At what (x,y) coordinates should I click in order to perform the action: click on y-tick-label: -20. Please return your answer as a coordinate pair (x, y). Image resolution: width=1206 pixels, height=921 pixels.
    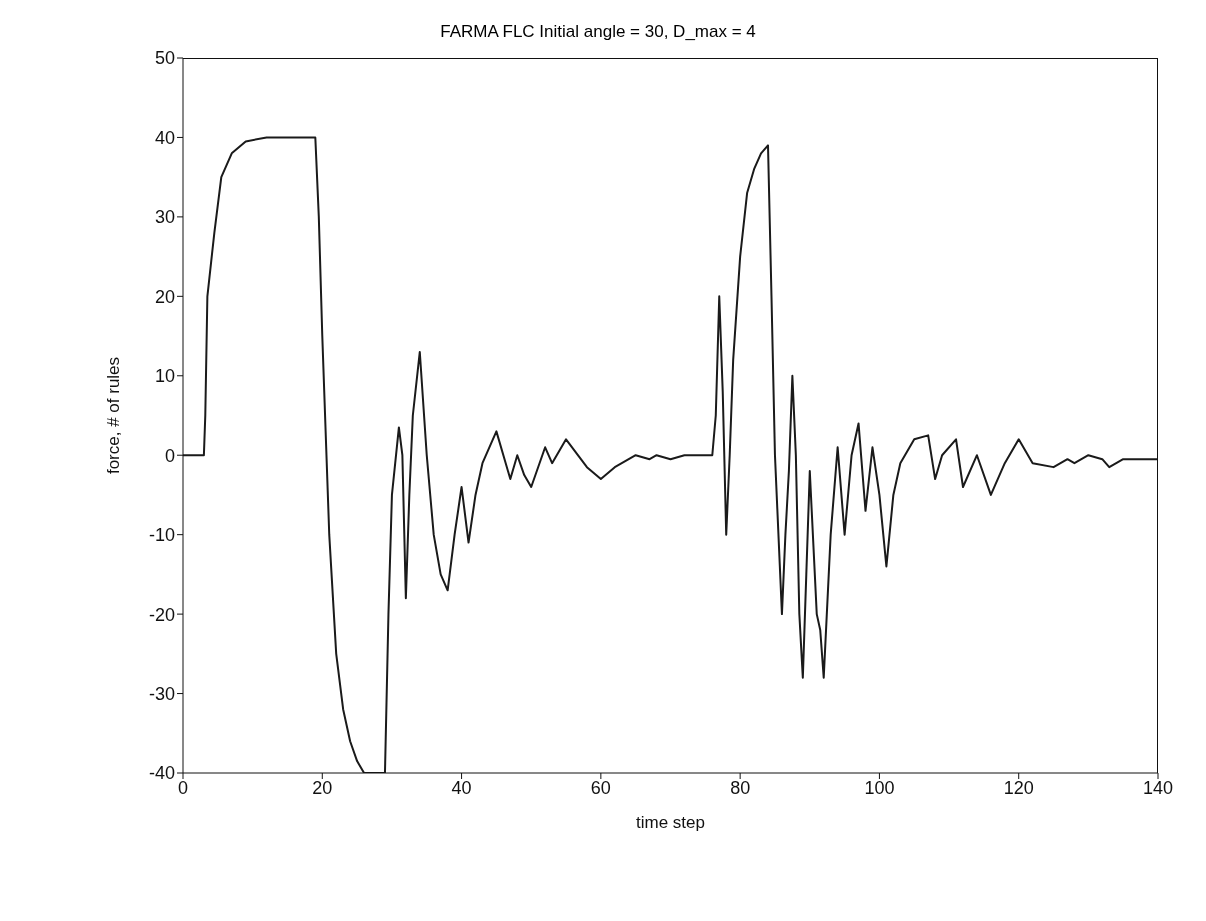
    Looking at the image, I should click on (161, 614).